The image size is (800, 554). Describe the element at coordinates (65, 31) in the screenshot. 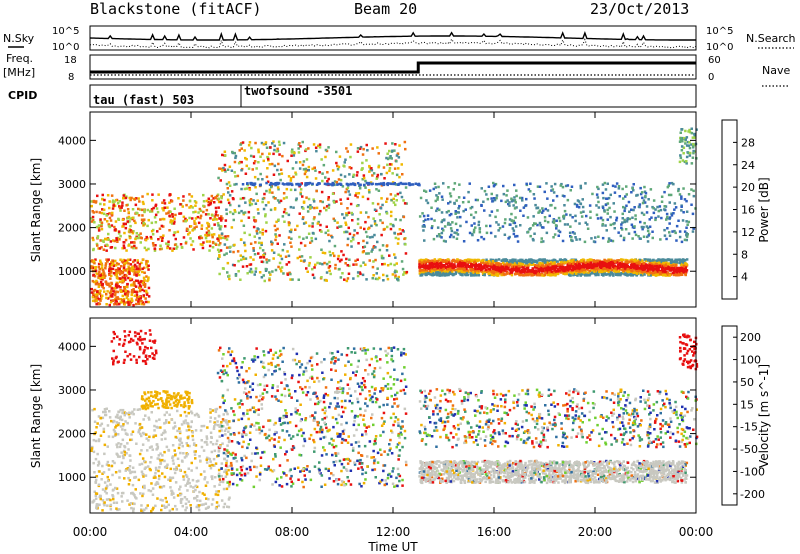

I see `noise-scale-hi-left: 10^5` at that location.